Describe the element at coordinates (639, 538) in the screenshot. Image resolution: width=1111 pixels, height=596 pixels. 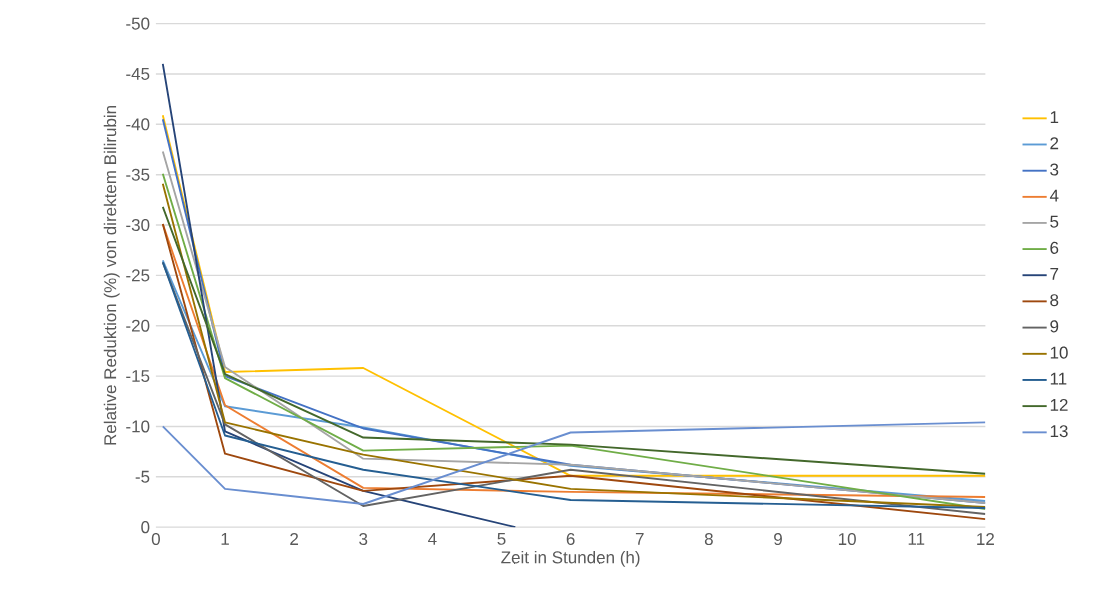
I see `x-tick-label: 7` at that location.